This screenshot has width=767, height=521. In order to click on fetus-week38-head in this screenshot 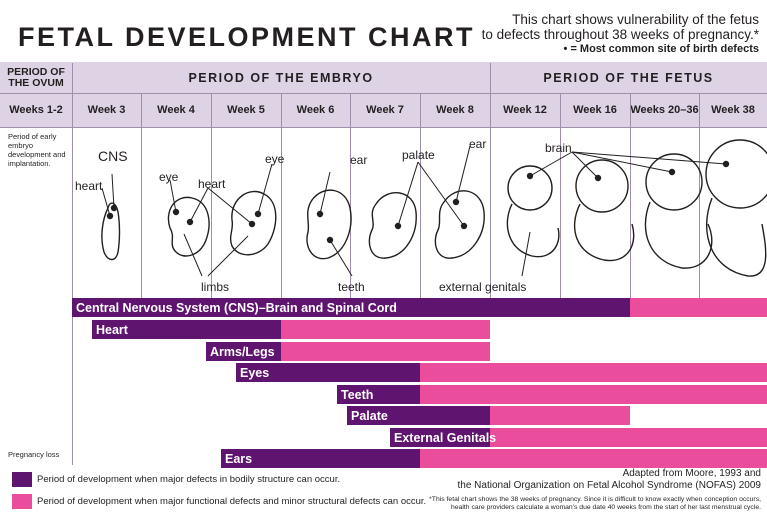, I will do `click(736, 174)`.